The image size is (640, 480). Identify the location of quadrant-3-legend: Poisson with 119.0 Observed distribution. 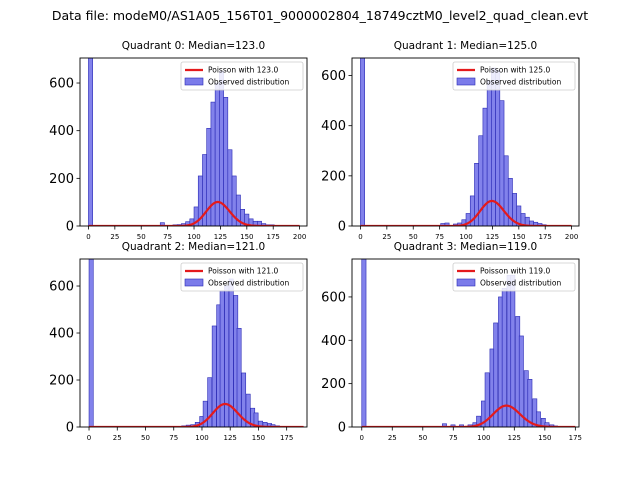
(514, 277).